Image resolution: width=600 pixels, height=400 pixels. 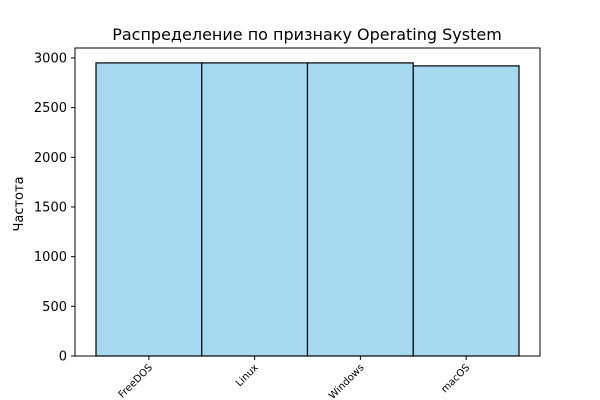 What do you see at coordinates (50, 158) in the screenshot?
I see `y-tick-label: 2000` at bounding box center [50, 158].